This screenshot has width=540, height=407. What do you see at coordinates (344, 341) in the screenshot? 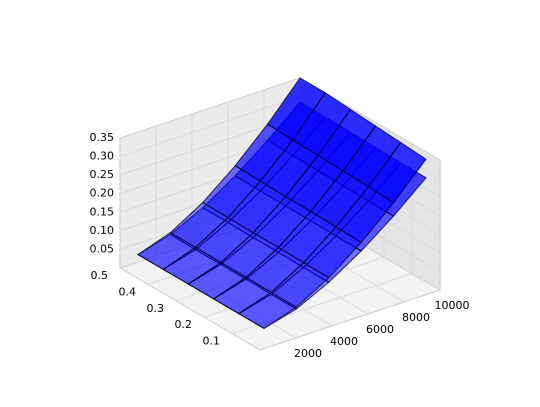
I see `x-tick-label: 4000` at bounding box center [344, 341].